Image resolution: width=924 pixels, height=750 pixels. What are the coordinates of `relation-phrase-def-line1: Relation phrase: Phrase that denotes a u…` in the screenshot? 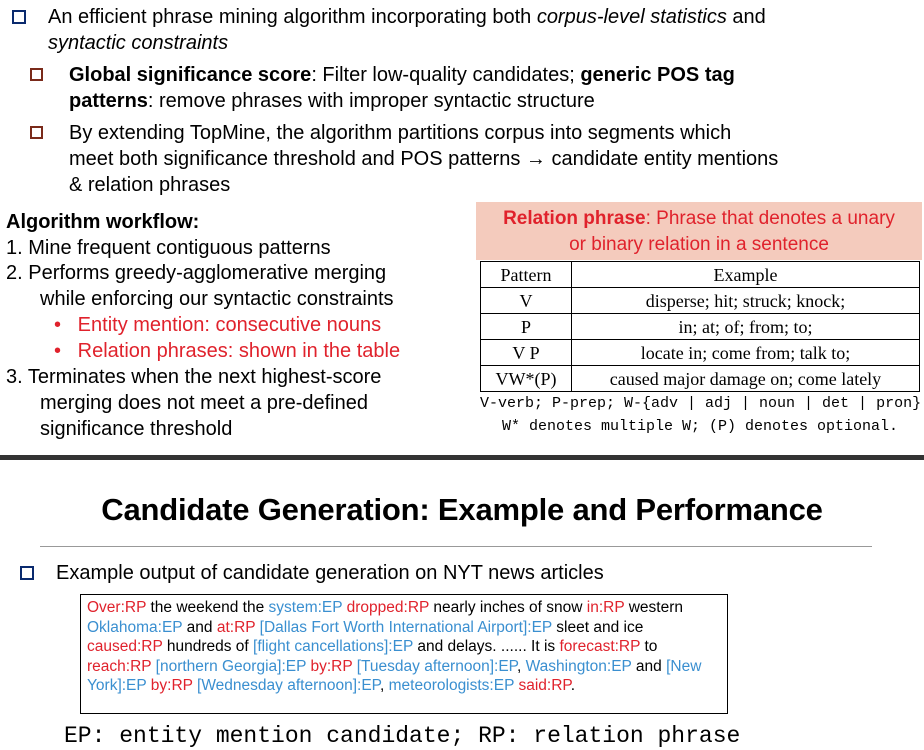 It's located at (699, 218).